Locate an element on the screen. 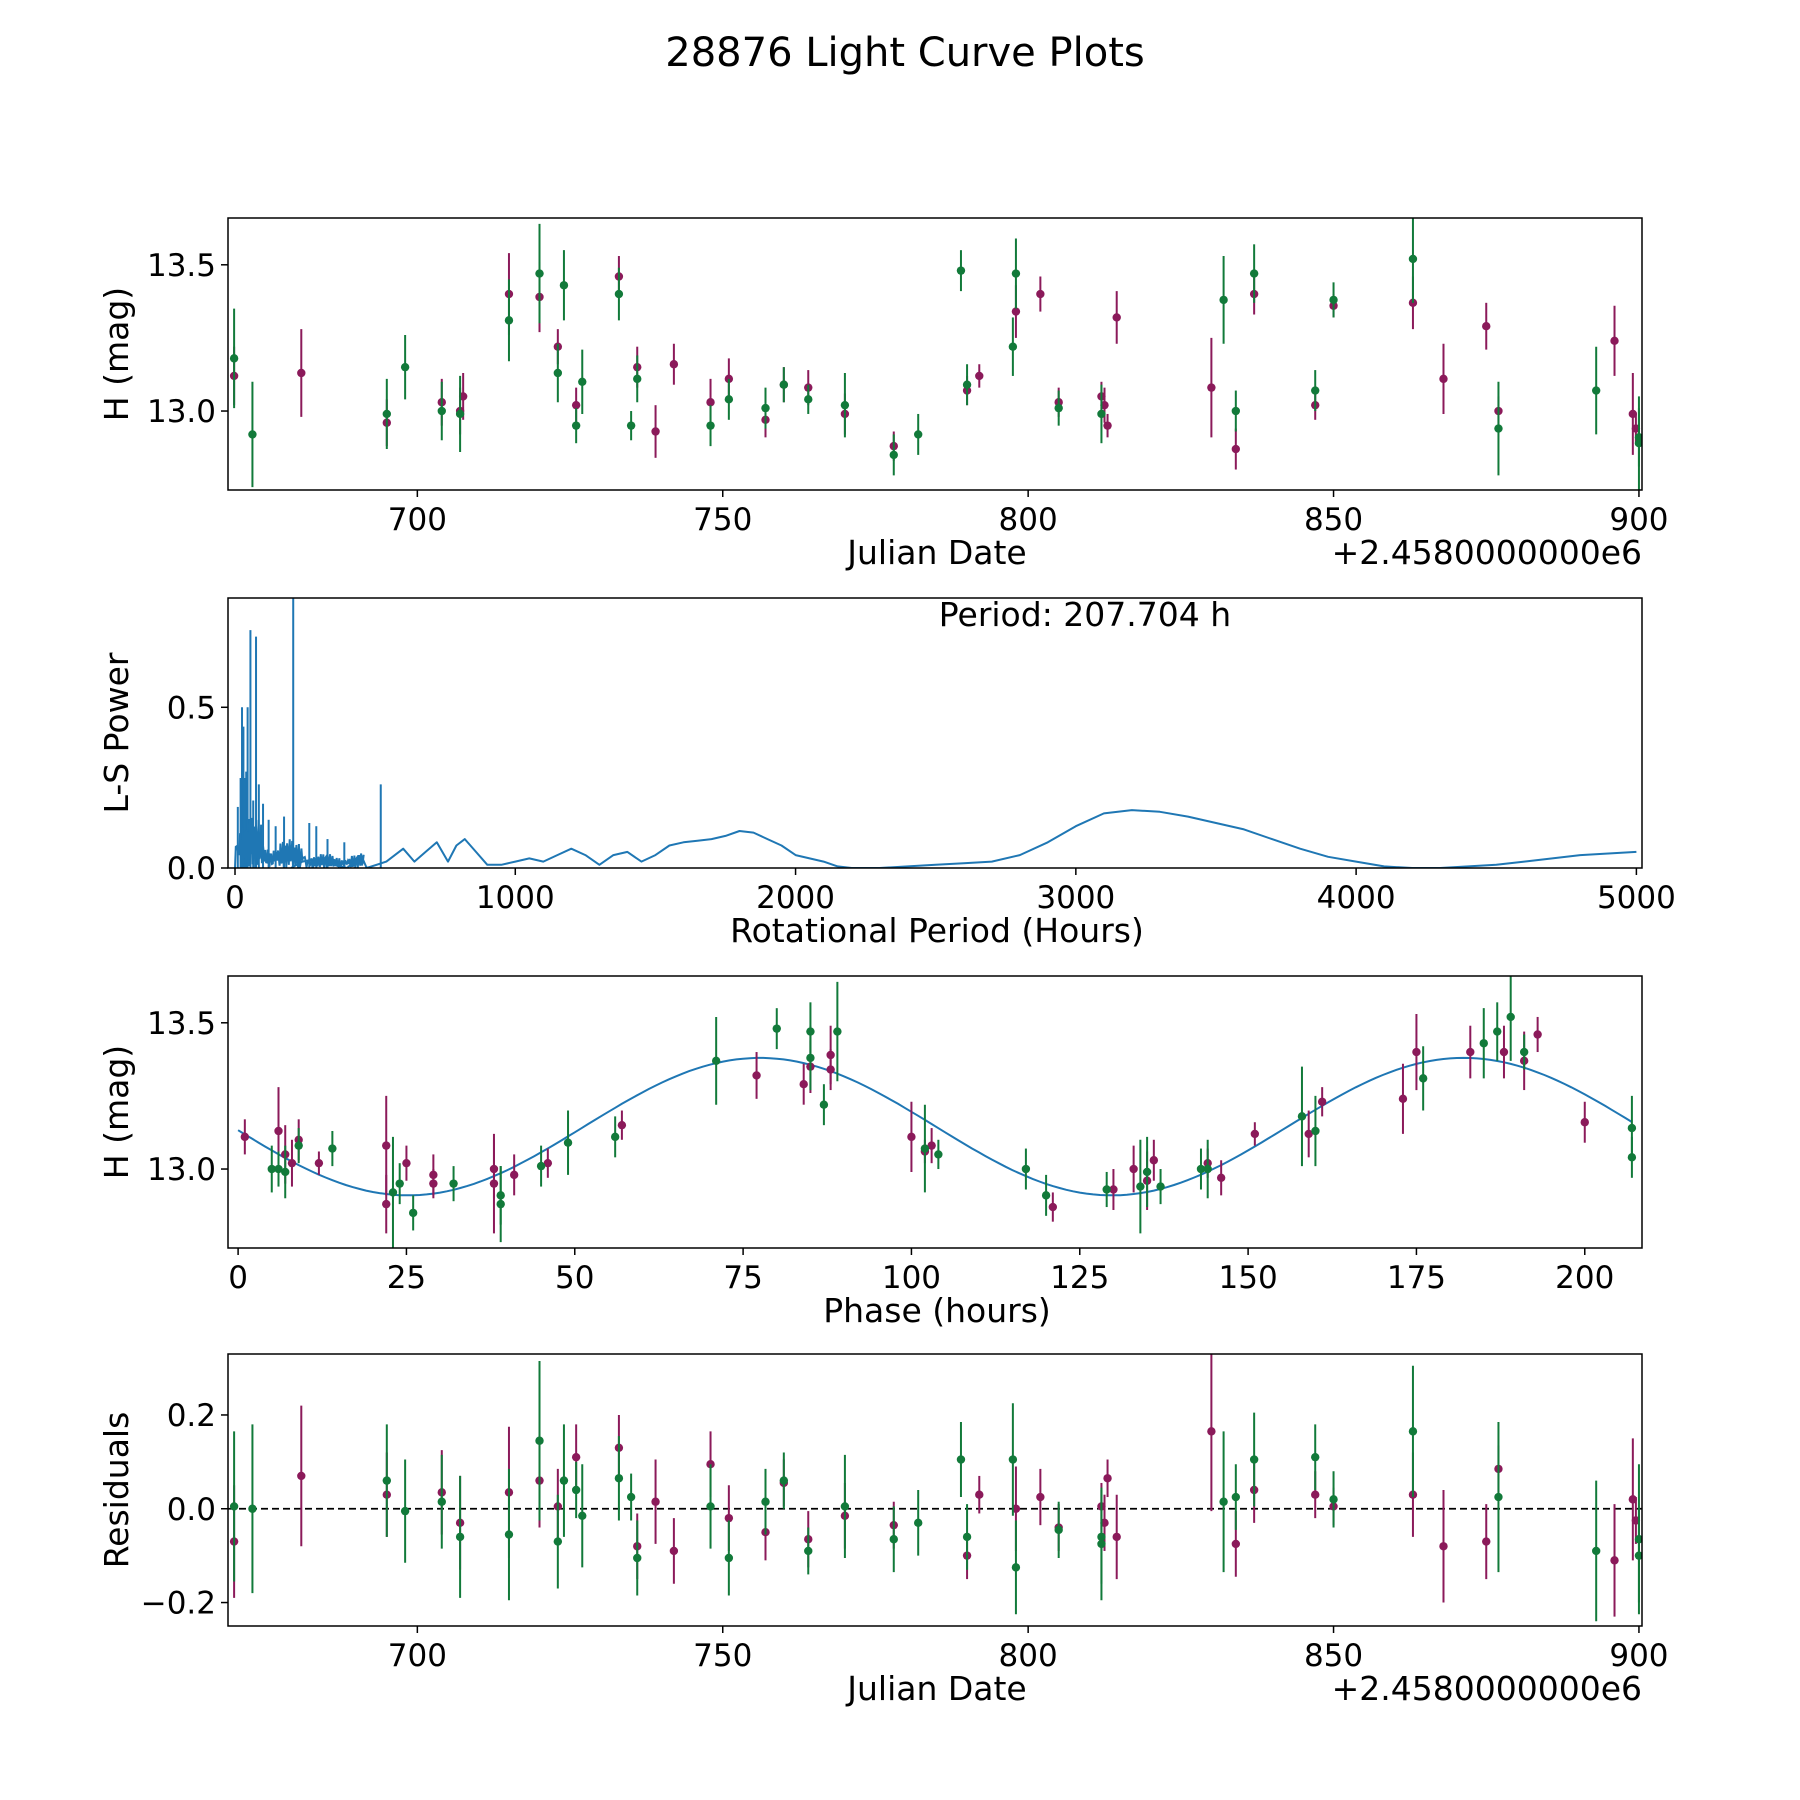 The width and height of the screenshot is (1800, 1800). x-axis-label: Phase (hours) is located at coordinates (937, 1310).